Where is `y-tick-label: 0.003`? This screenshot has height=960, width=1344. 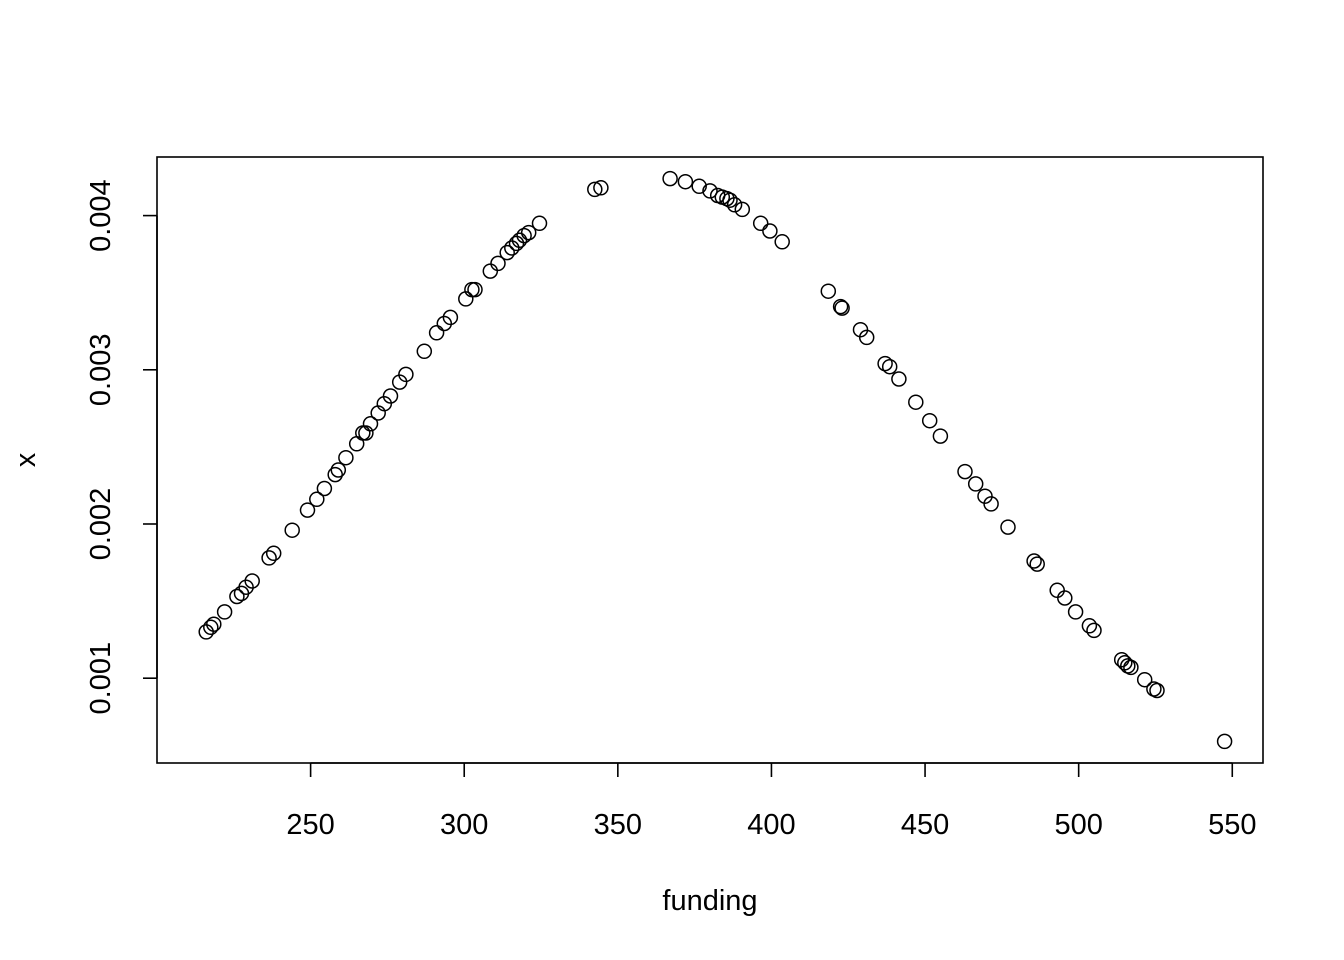
y-tick-label: 0.003 is located at coordinates (101, 370).